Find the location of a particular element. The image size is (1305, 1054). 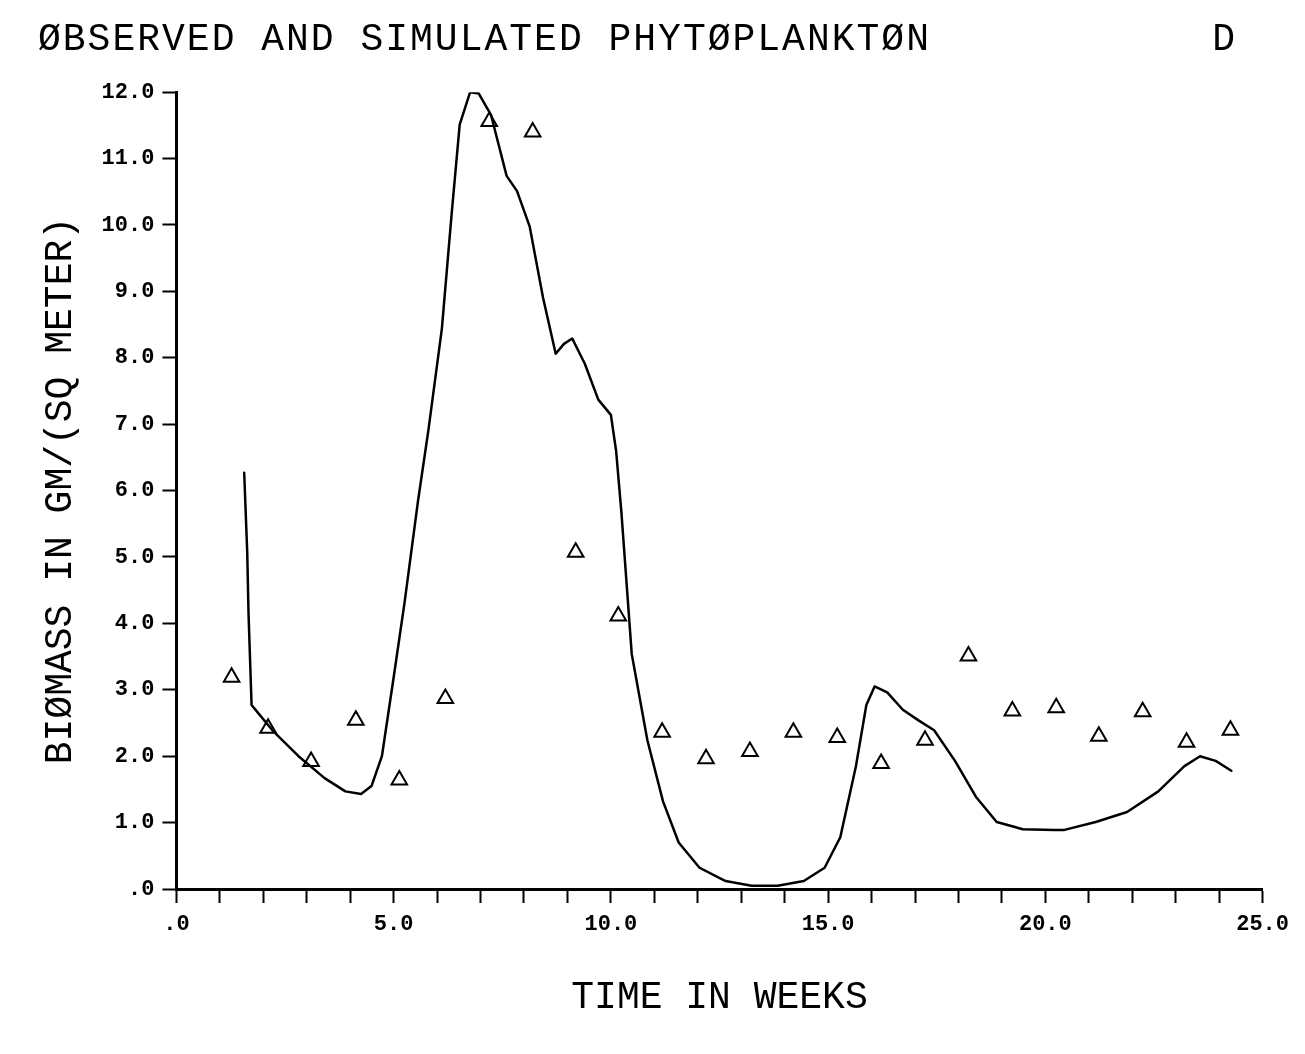

y-tick-label: 11.0 is located at coordinates (128, 159).